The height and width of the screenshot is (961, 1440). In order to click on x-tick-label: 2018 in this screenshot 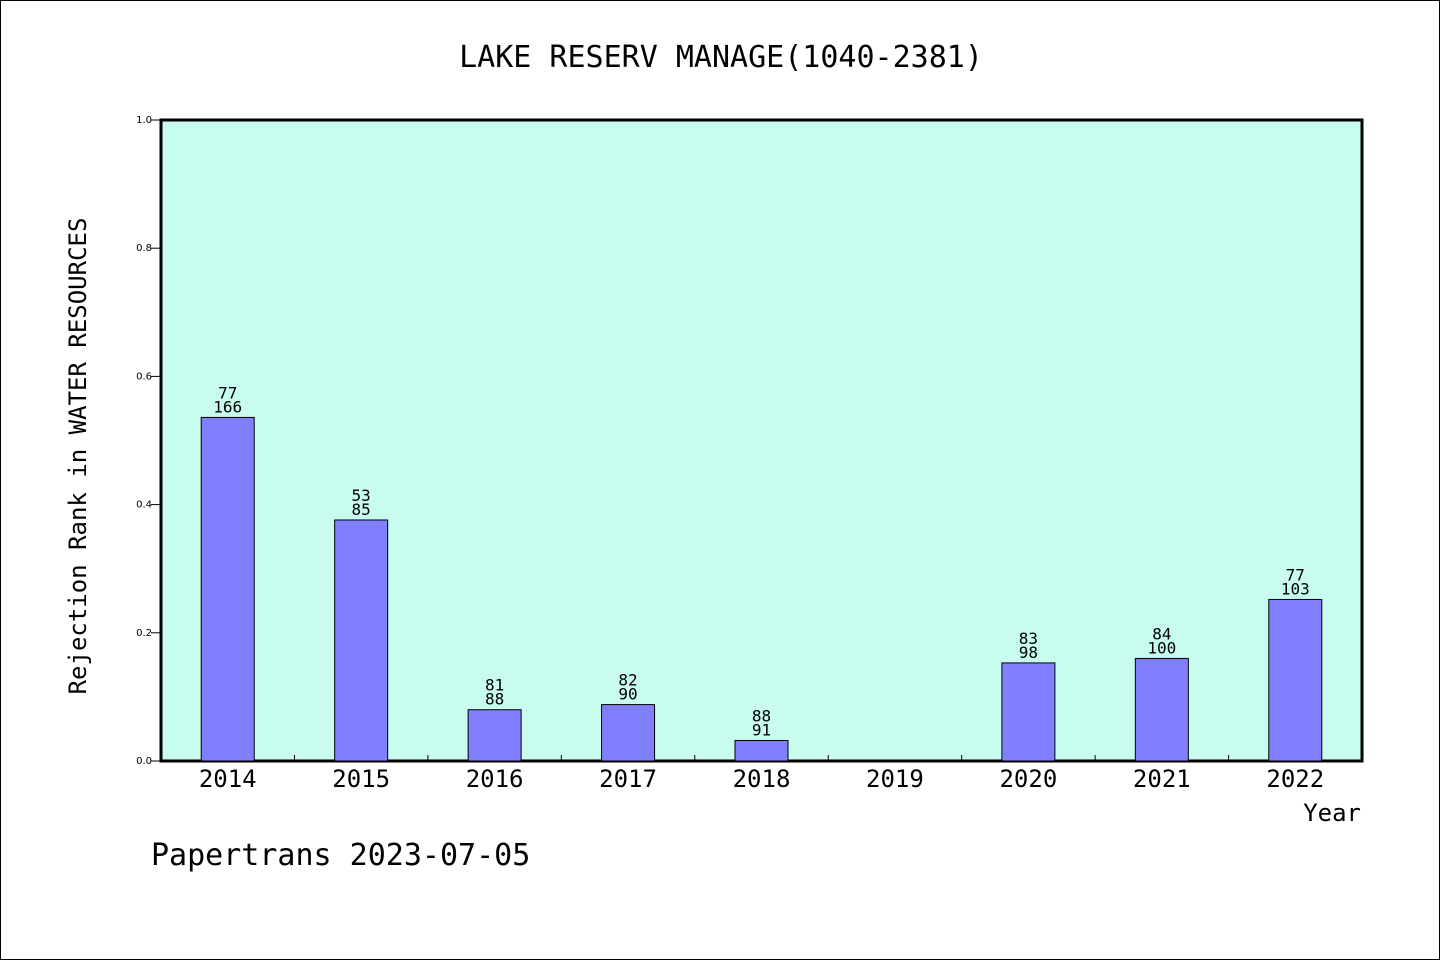, I will do `click(762, 779)`.